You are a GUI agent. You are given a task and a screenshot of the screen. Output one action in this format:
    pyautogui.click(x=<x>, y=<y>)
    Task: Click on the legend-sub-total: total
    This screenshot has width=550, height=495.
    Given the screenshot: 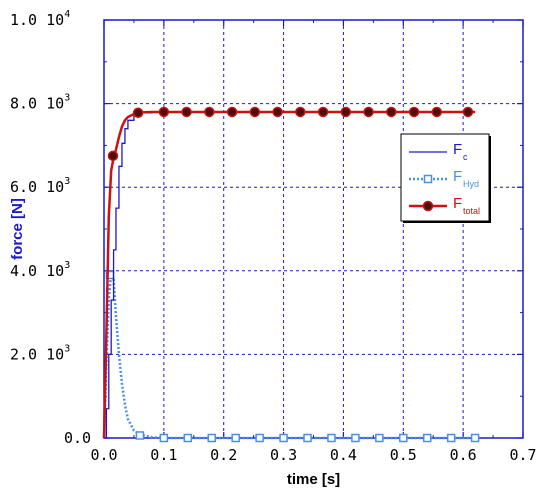 What is the action you would take?
    pyautogui.click(x=471, y=211)
    